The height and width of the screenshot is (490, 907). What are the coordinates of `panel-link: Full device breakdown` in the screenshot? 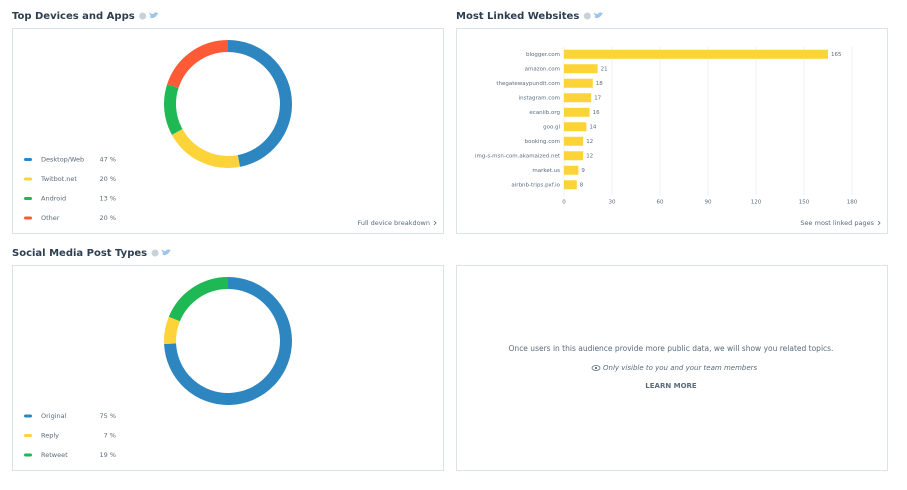 It's located at (393, 223).